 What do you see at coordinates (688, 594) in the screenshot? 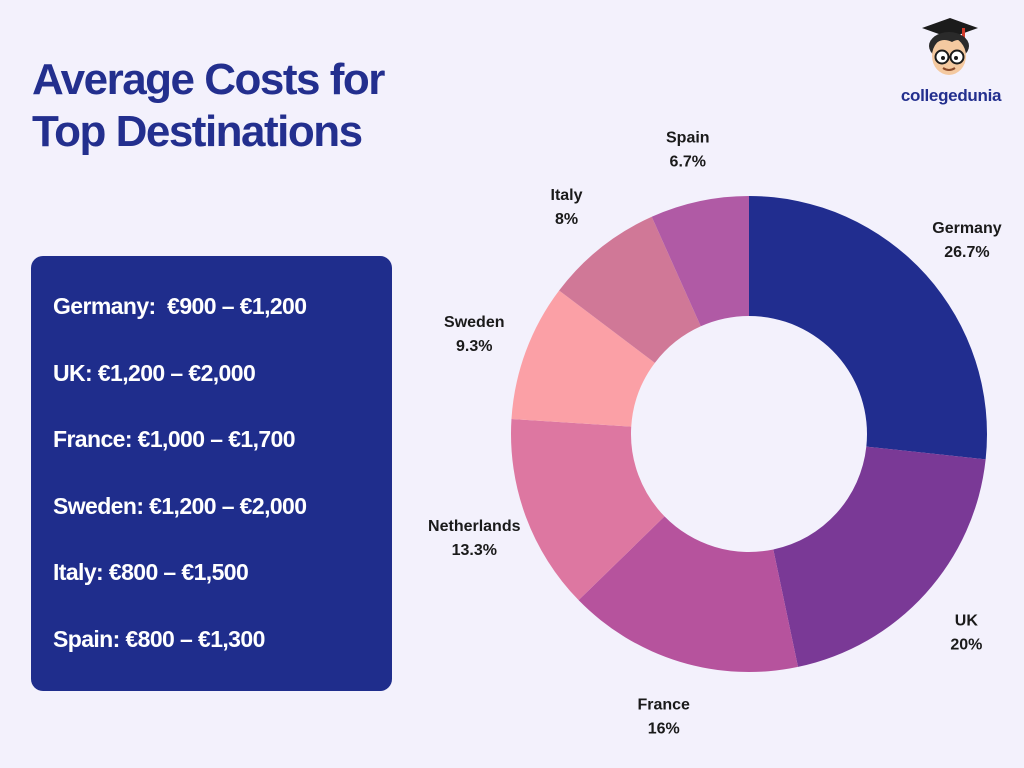
I see `slice-france` at bounding box center [688, 594].